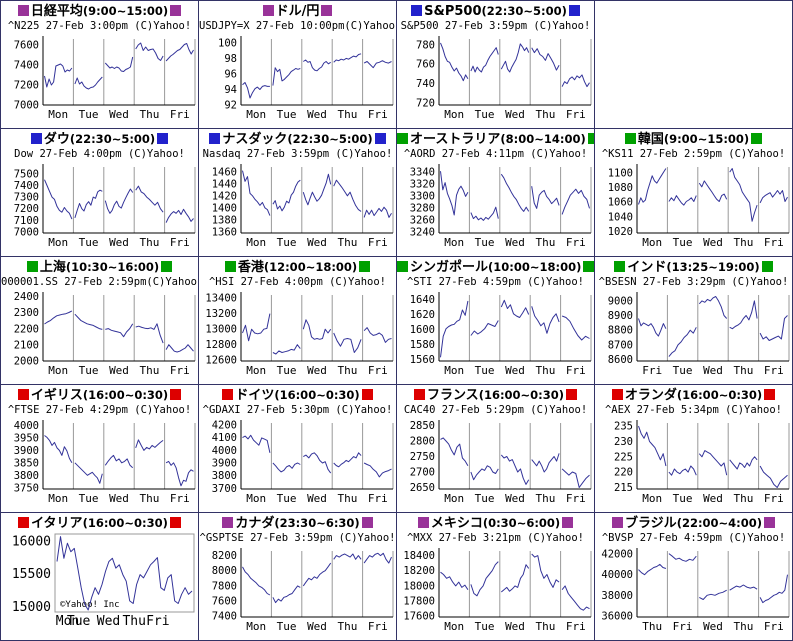 This screenshot has width=793, height=641. What do you see at coordinates (694, 335) in the screenshot?
I see `chart-india: 9000 8900 8800 8700 8600 Fri Tue Wed Thu Fri` at bounding box center [694, 335].